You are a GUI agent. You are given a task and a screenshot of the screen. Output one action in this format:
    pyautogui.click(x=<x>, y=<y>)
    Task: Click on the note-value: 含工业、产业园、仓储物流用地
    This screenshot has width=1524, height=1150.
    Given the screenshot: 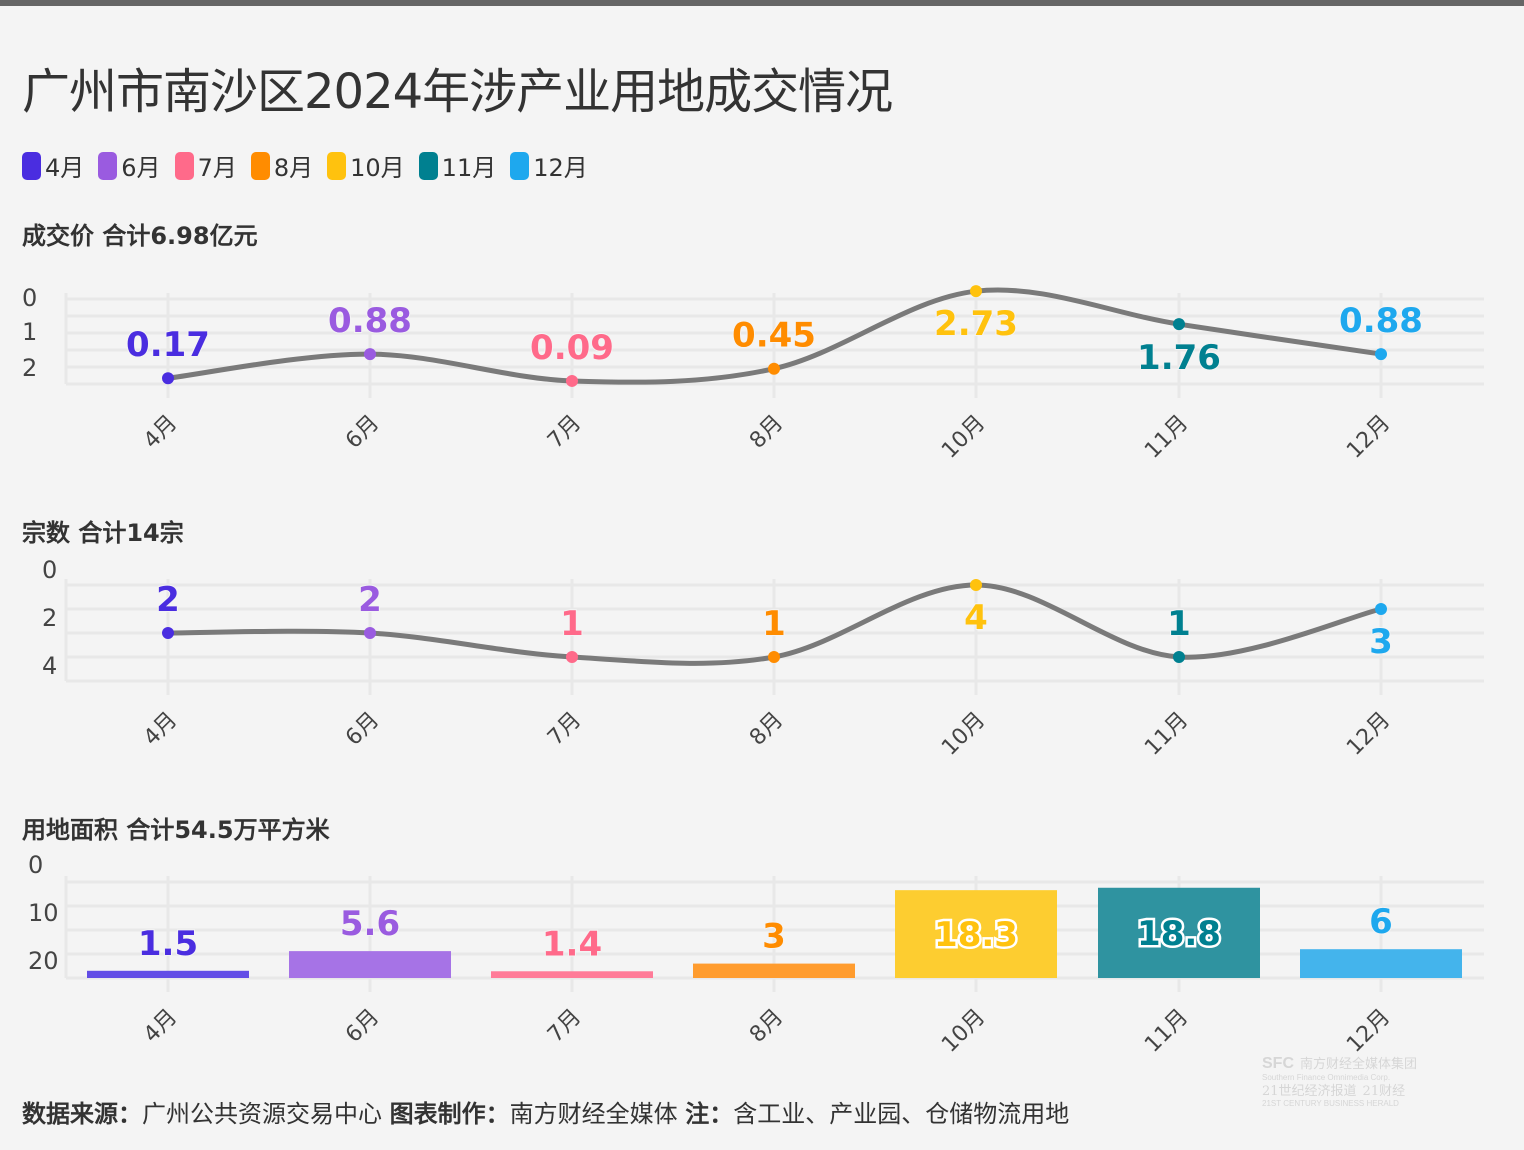 What is the action you would take?
    pyautogui.click(x=901, y=1114)
    